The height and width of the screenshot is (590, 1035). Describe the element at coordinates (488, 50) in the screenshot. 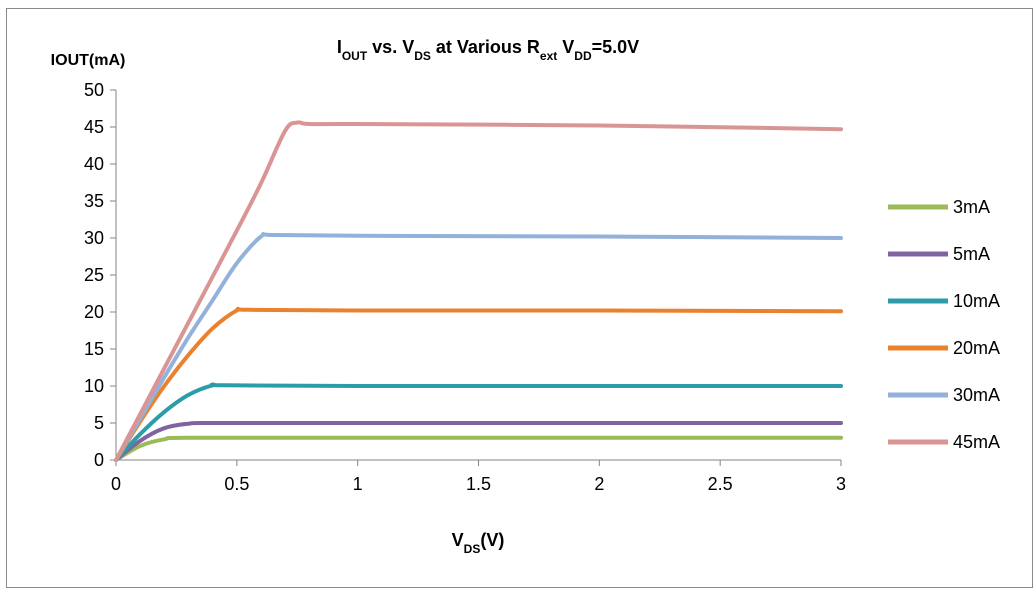

I see `chart-title: IOUT vs. VDS at Various Rext VDD=5.0V` at that location.